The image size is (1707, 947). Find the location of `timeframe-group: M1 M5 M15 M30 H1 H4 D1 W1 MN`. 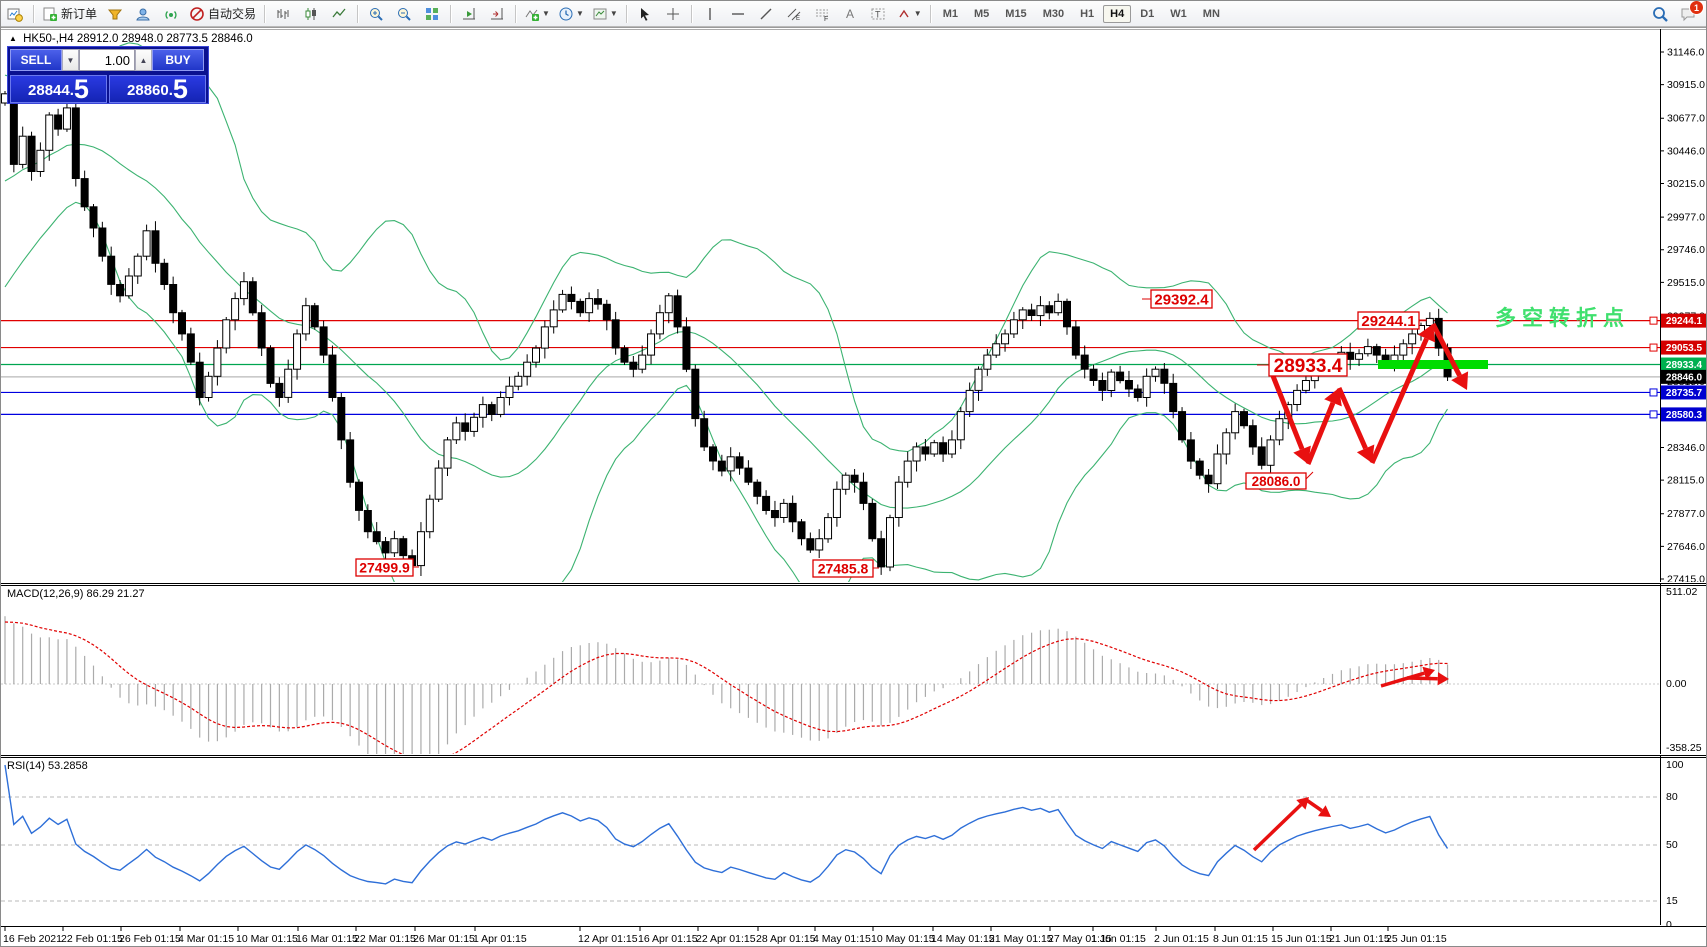

timeframe-group: M1 M5 M15 M30 H1 H4 D1 W1 MN is located at coordinates (1081, 13).